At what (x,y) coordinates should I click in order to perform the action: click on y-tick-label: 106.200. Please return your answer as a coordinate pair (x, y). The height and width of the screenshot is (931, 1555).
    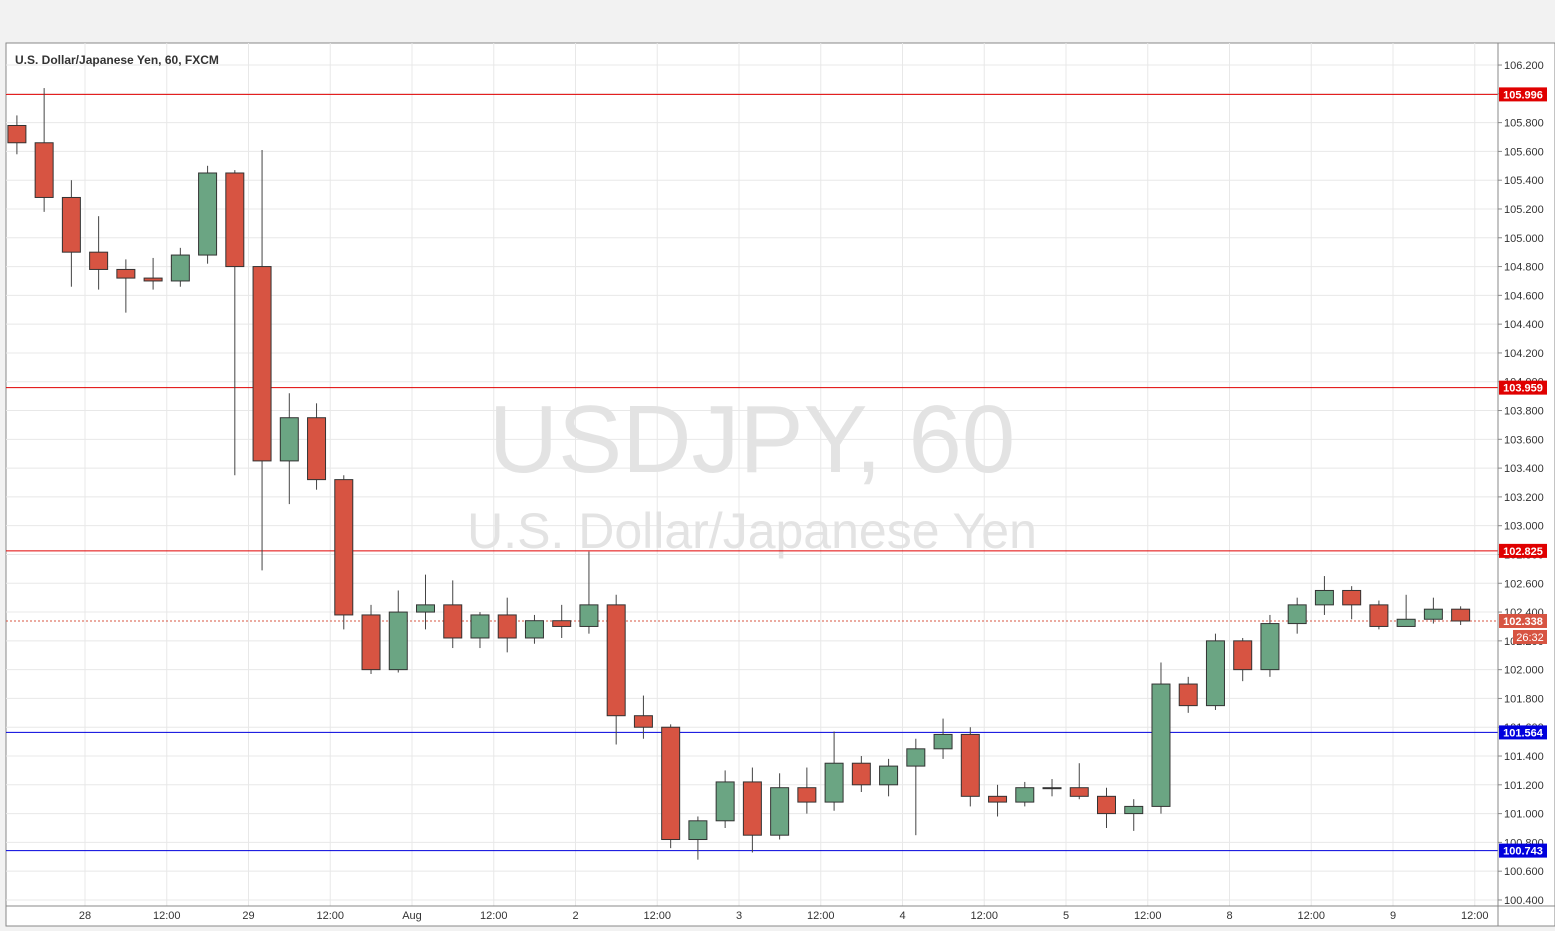
    Looking at the image, I should click on (1524, 66).